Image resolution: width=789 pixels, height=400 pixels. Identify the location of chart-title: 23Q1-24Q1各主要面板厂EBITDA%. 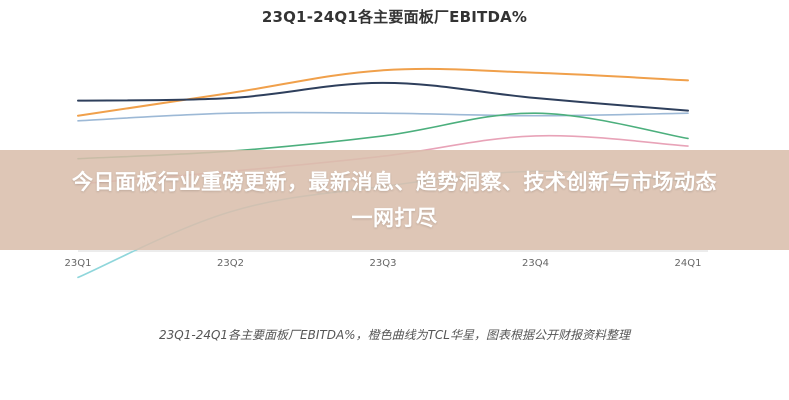
(394, 17).